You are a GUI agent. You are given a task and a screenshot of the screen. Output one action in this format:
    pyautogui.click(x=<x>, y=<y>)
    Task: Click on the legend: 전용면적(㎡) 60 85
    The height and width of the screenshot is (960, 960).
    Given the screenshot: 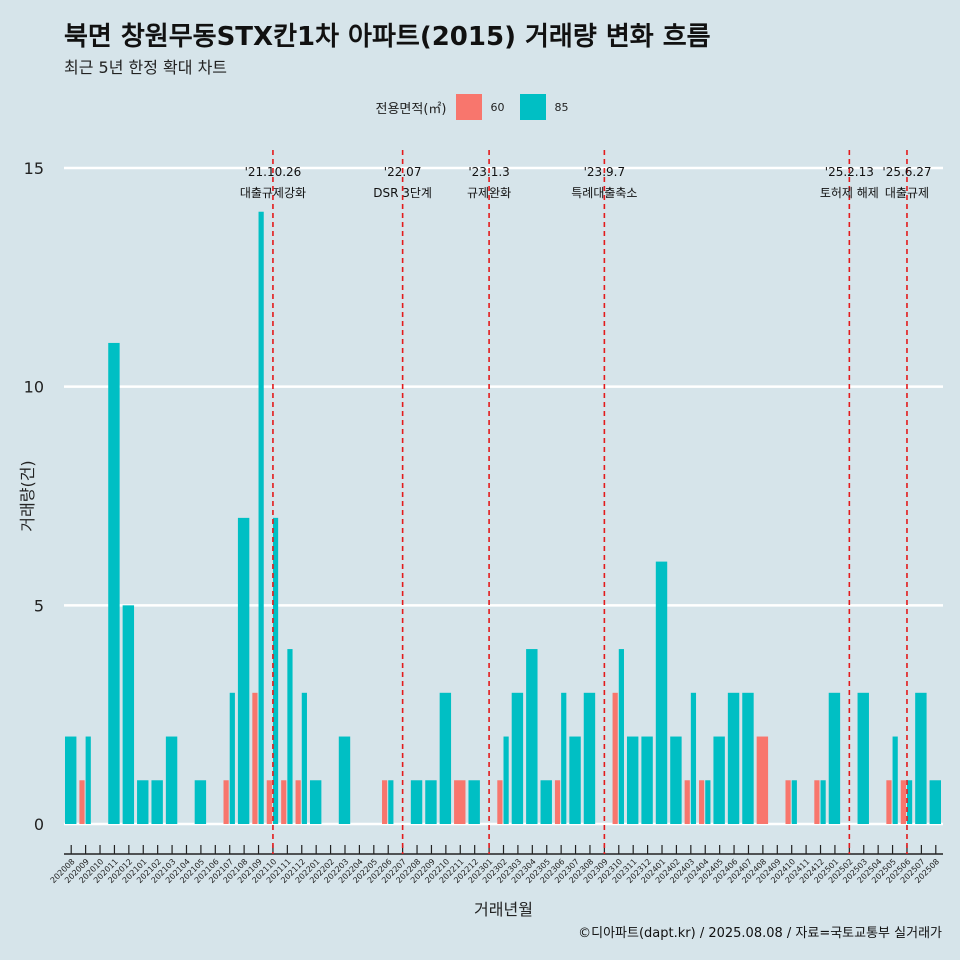 What is the action you would take?
    pyautogui.click(x=480, y=107)
    